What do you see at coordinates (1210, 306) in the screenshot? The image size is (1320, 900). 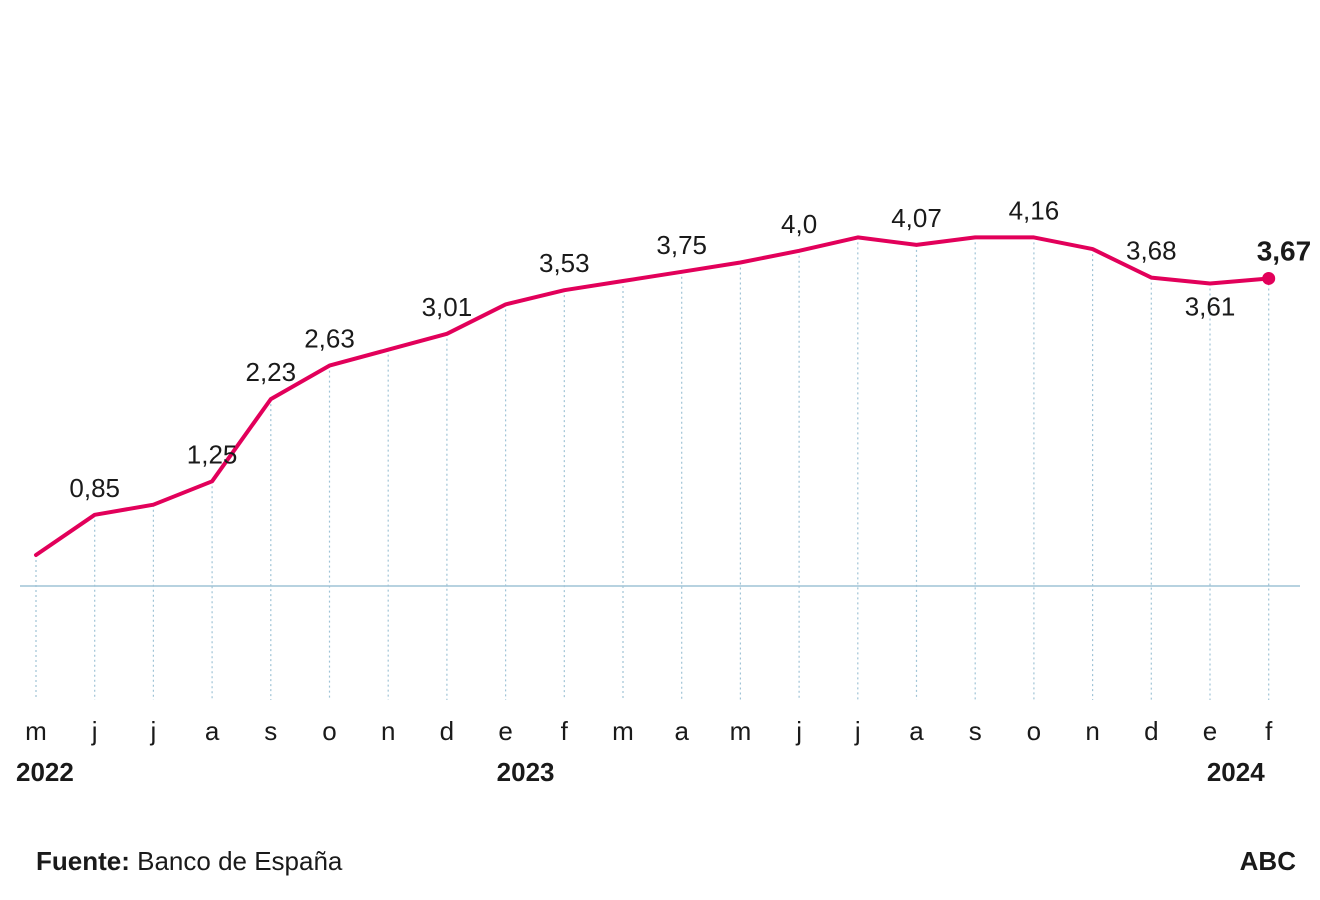 I see `data-label: 3,61` at bounding box center [1210, 306].